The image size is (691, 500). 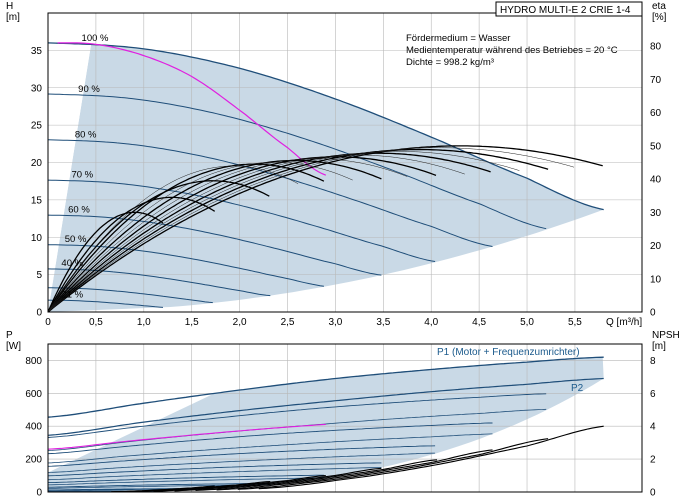 What do you see at coordinates (659, 17) in the screenshot?
I see `y2-axis-unit: [%]` at bounding box center [659, 17].